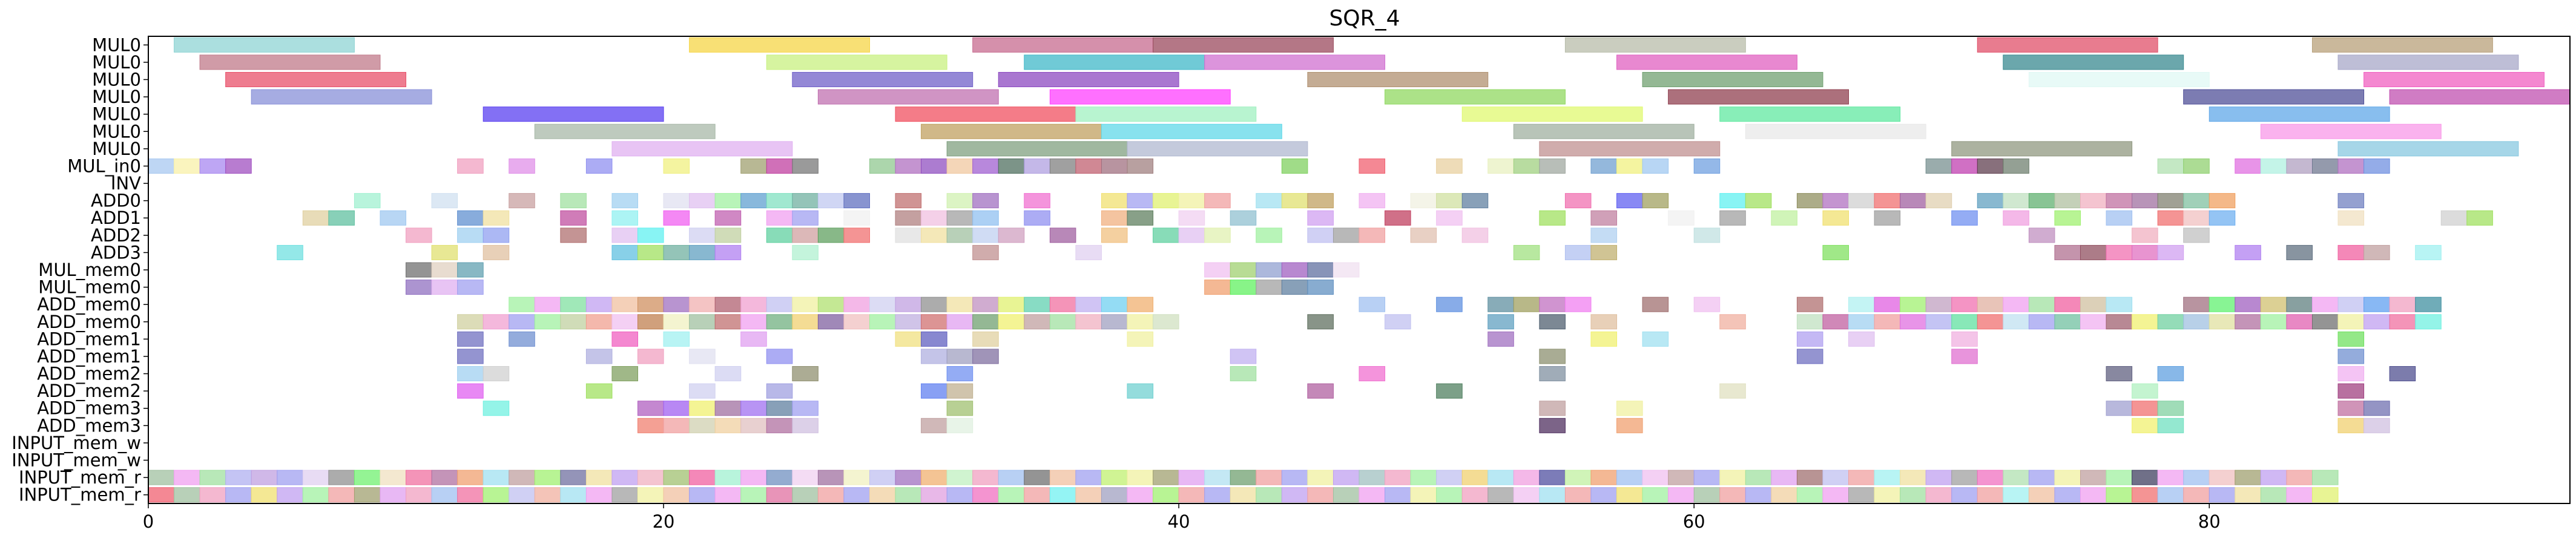 This screenshot has width=2576, height=544. What do you see at coordinates (89, 304) in the screenshot?
I see `y-tick-label: ADD_mem0` at bounding box center [89, 304].